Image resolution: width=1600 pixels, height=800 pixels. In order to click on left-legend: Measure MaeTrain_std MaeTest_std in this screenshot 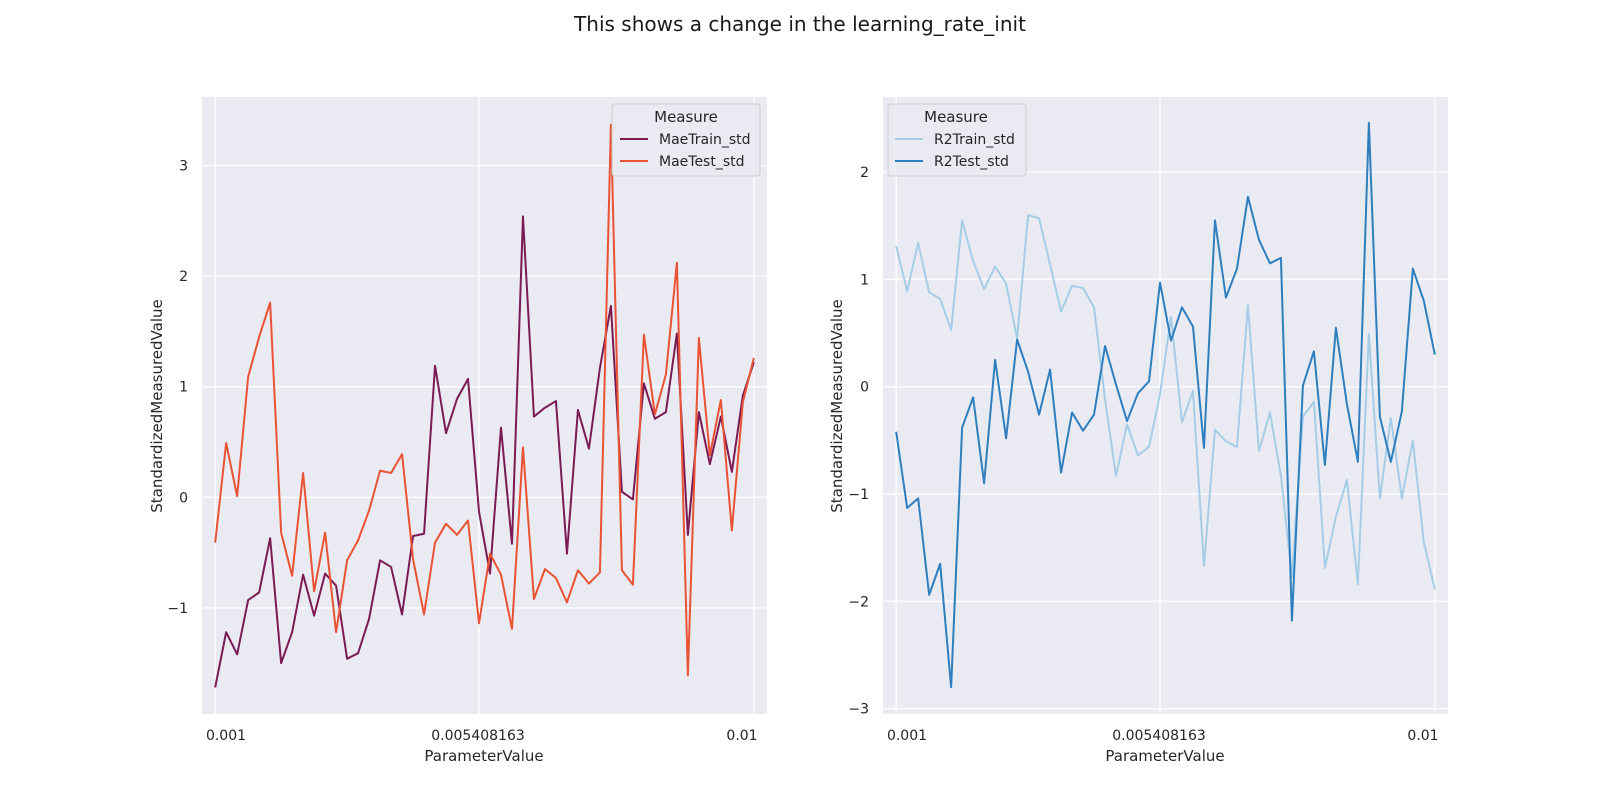, I will do `click(686, 140)`.